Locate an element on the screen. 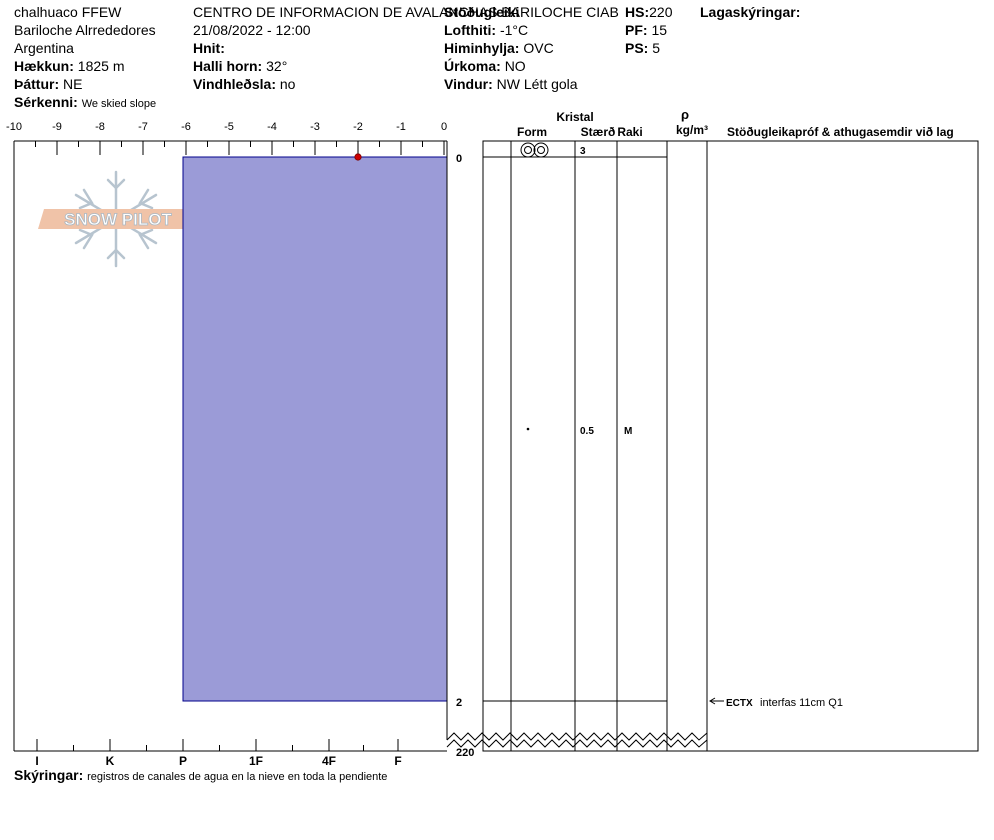  density-symbol: ρ is located at coordinates (685, 114).